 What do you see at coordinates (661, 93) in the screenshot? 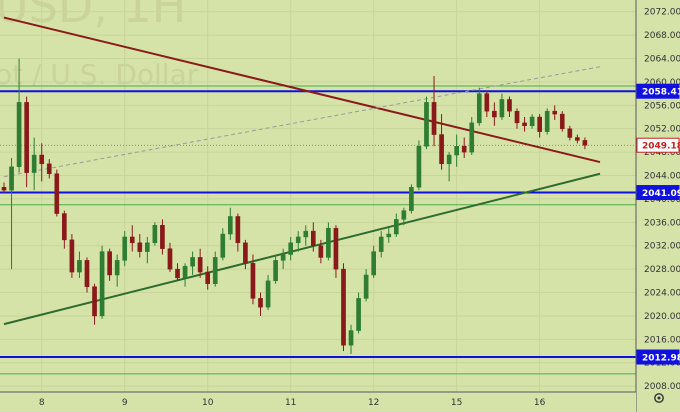
I see `price-badge-label: 2058.41` at bounding box center [661, 93].